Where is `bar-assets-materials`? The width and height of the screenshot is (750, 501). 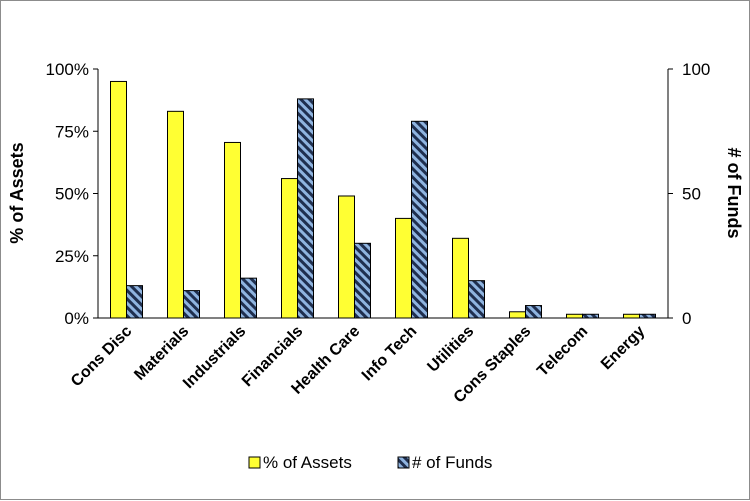 bar-assets-materials is located at coordinates (175, 214).